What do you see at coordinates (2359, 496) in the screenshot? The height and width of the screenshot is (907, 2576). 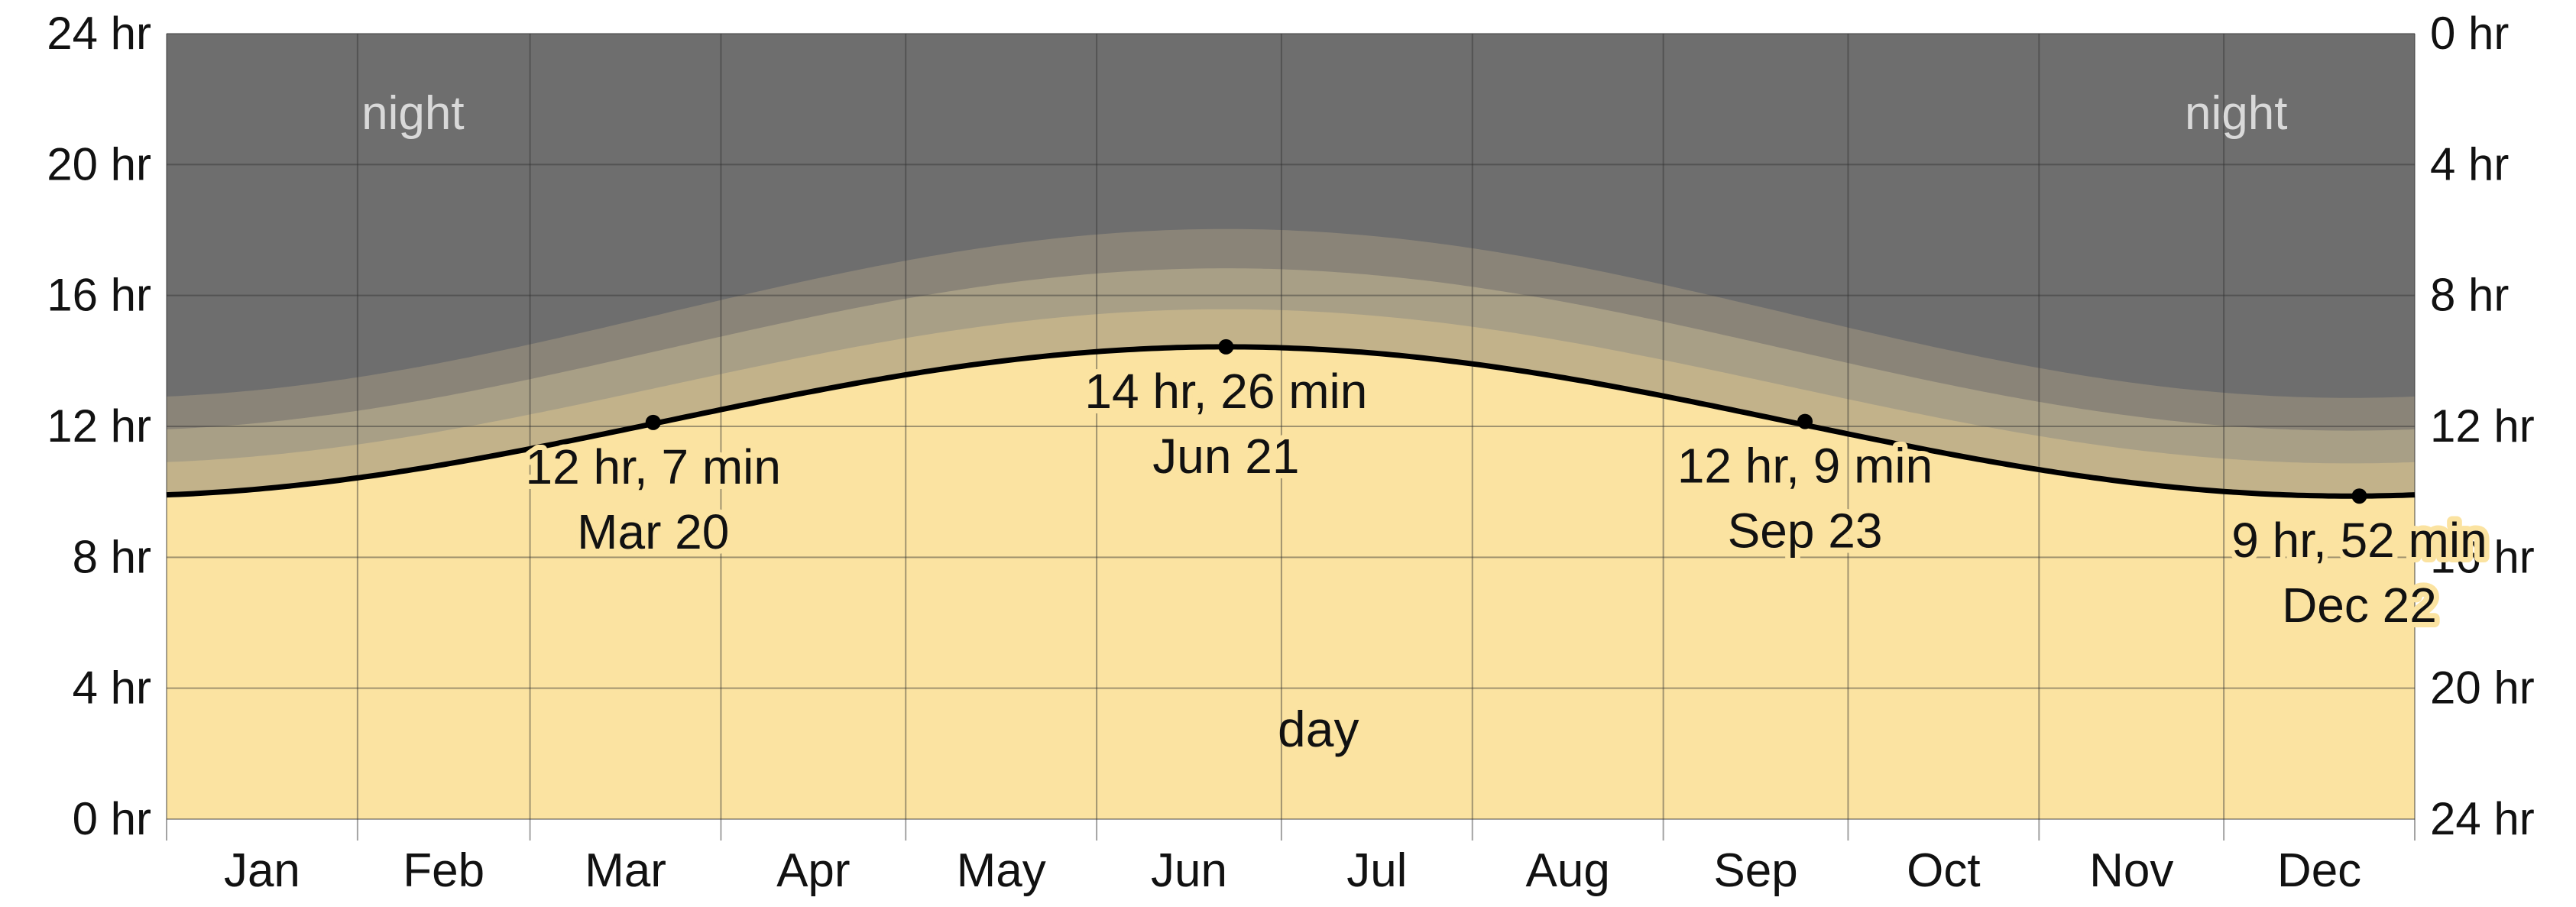 I see `december-solstice-point` at bounding box center [2359, 496].